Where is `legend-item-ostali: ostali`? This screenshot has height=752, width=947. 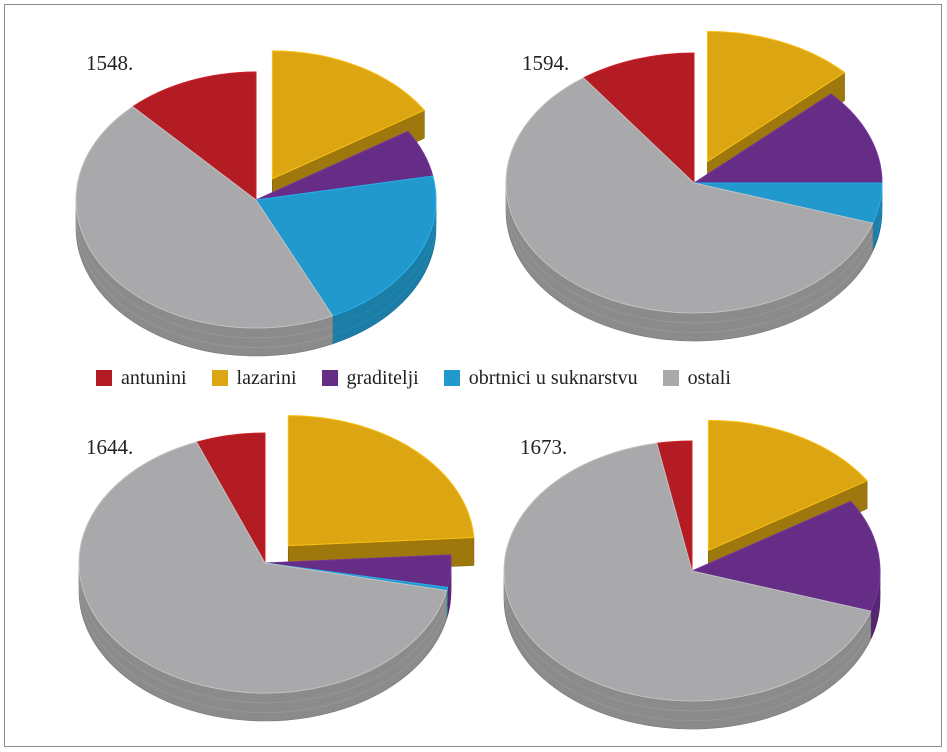 legend-item-ostali: ostali is located at coordinates (696, 378).